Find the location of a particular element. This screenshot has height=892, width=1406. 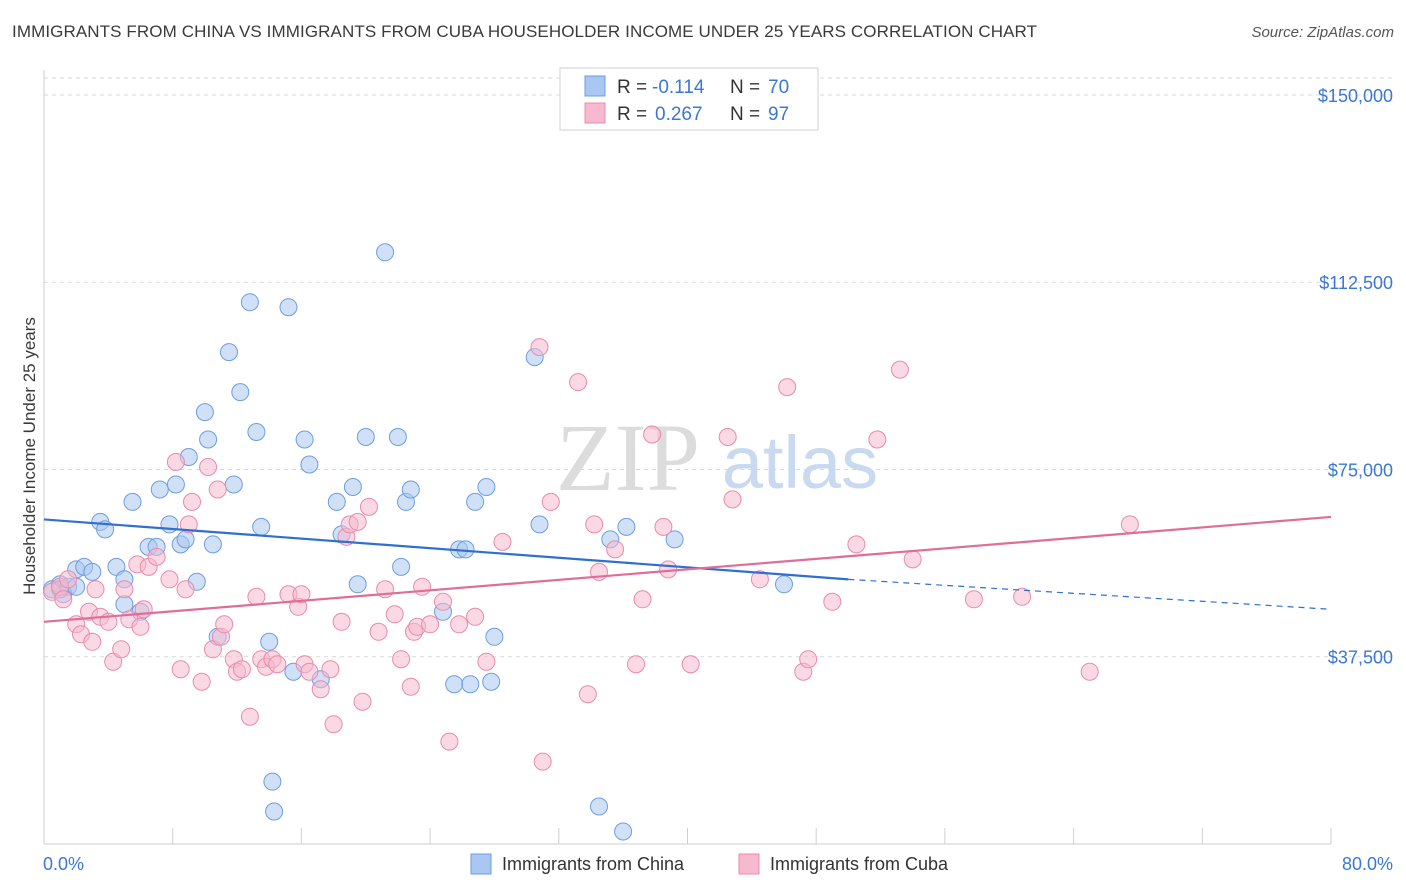

x-tick-label: 0.0% is located at coordinates (63, 864).